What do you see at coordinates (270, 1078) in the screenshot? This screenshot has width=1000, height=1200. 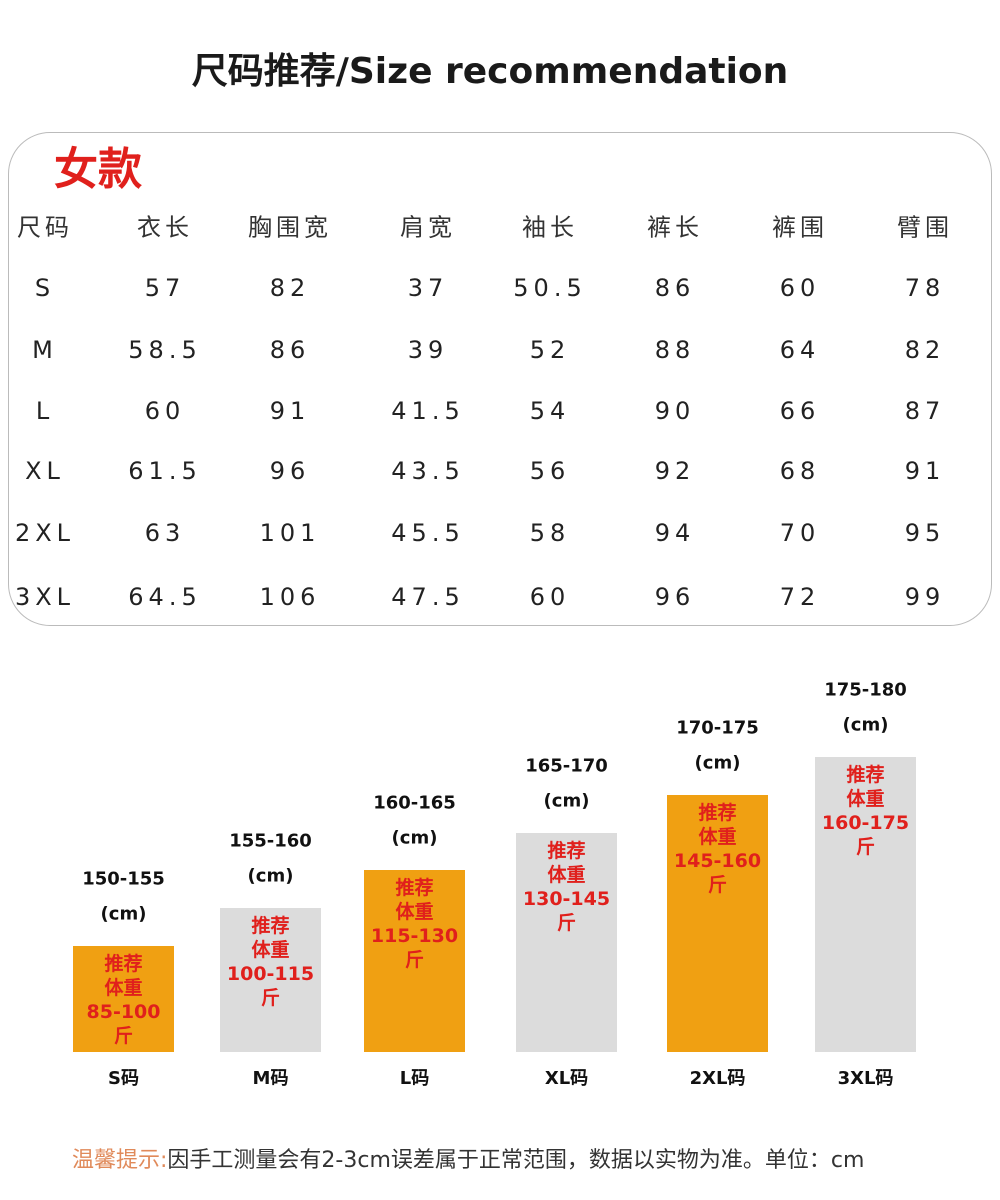 I see `size-label: M码` at bounding box center [270, 1078].